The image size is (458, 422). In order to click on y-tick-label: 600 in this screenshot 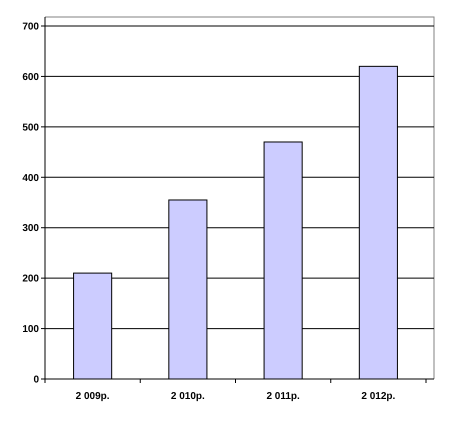, I will do `click(31, 77)`.